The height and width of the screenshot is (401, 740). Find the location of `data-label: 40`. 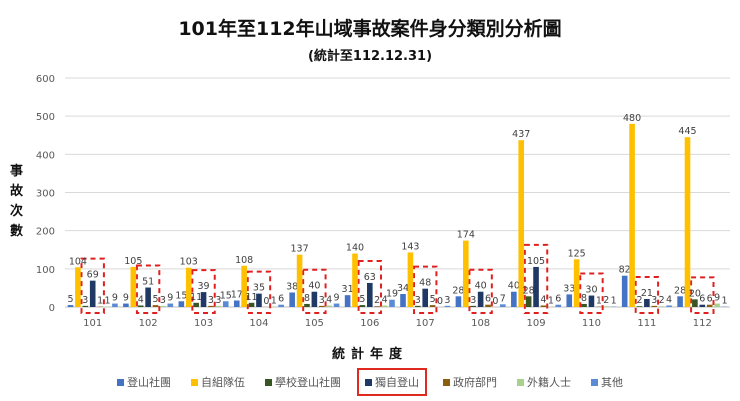

data-label: 40 is located at coordinates (514, 286).